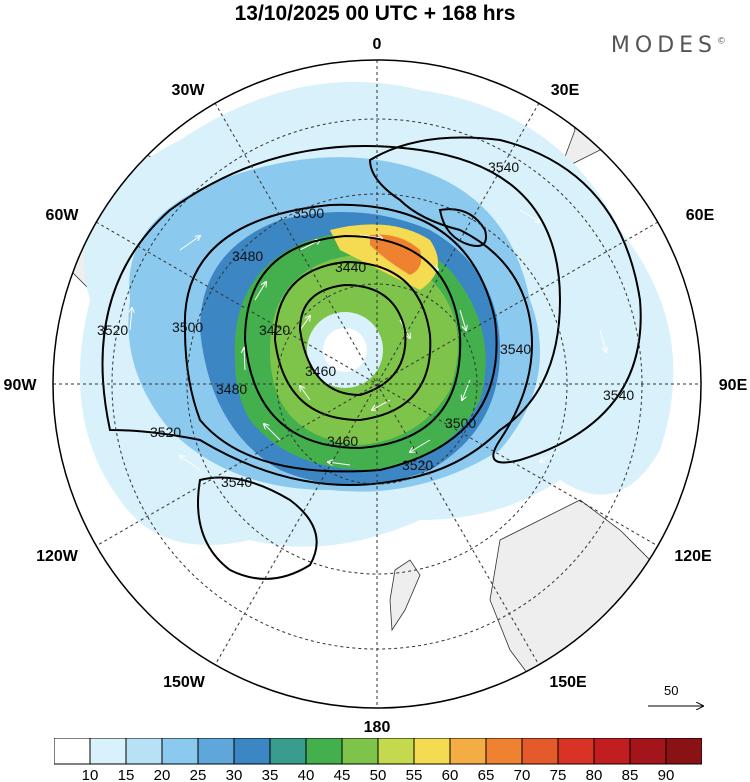 The width and height of the screenshot is (750, 782). What do you see at coordinates (63, 215) in the screenshot?
I see `lon-label-60w: 60W` at bounding box center [63, 215].